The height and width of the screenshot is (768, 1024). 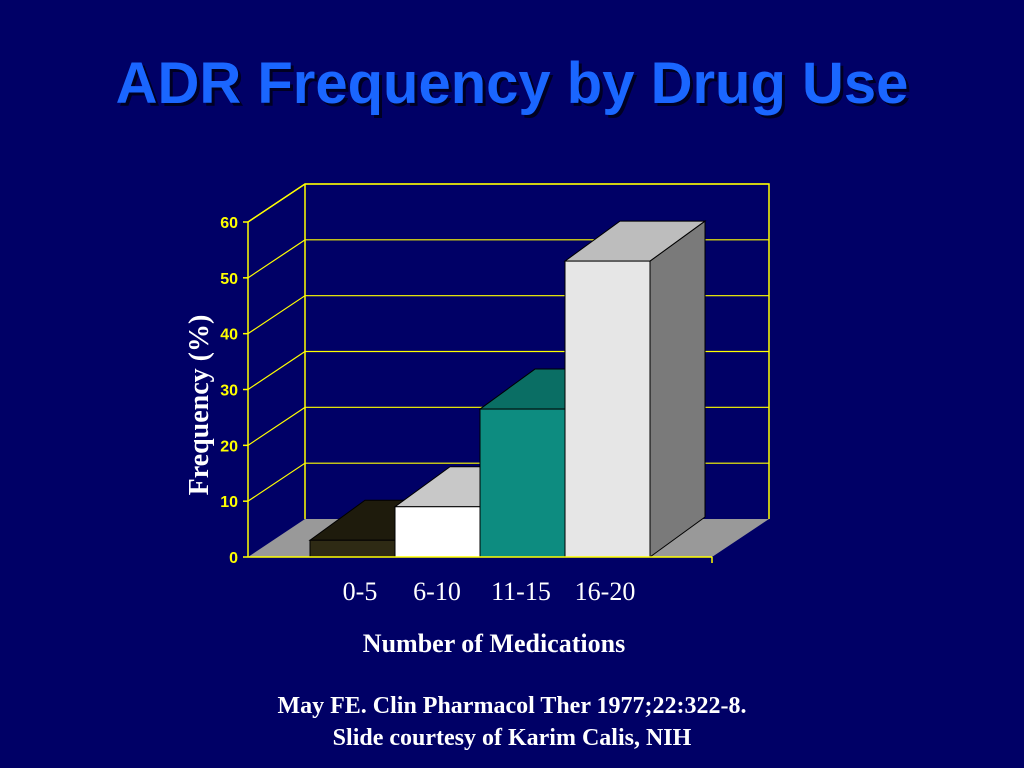 What do you see at coordinates (437, 591) in the screenshot?
I see `x-tick-label: 6-10` at bounding box center [437, 591].